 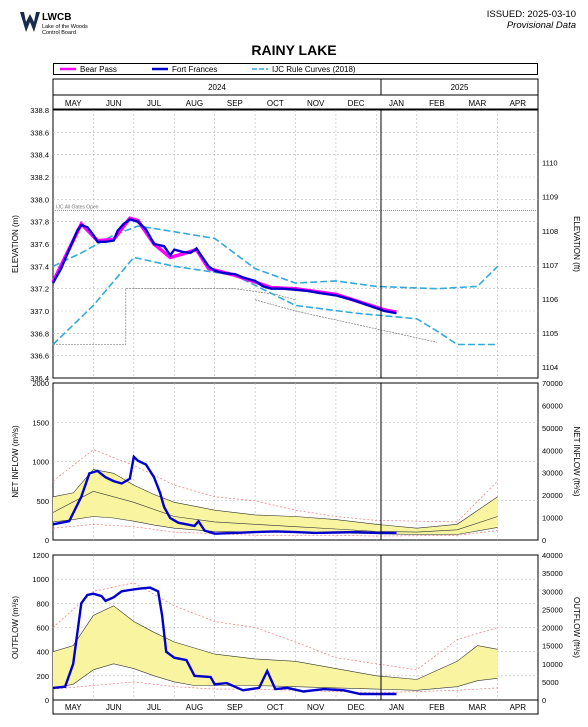 I want to click on y2tick-0-0: 1104, so click(x=550, y=367).